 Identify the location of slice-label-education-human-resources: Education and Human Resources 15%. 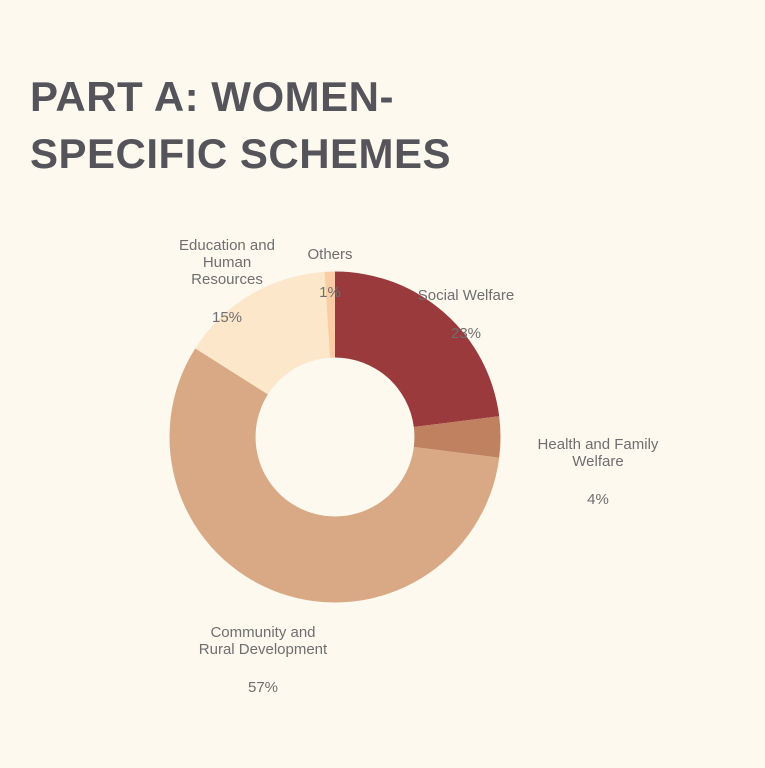
(227, 281).